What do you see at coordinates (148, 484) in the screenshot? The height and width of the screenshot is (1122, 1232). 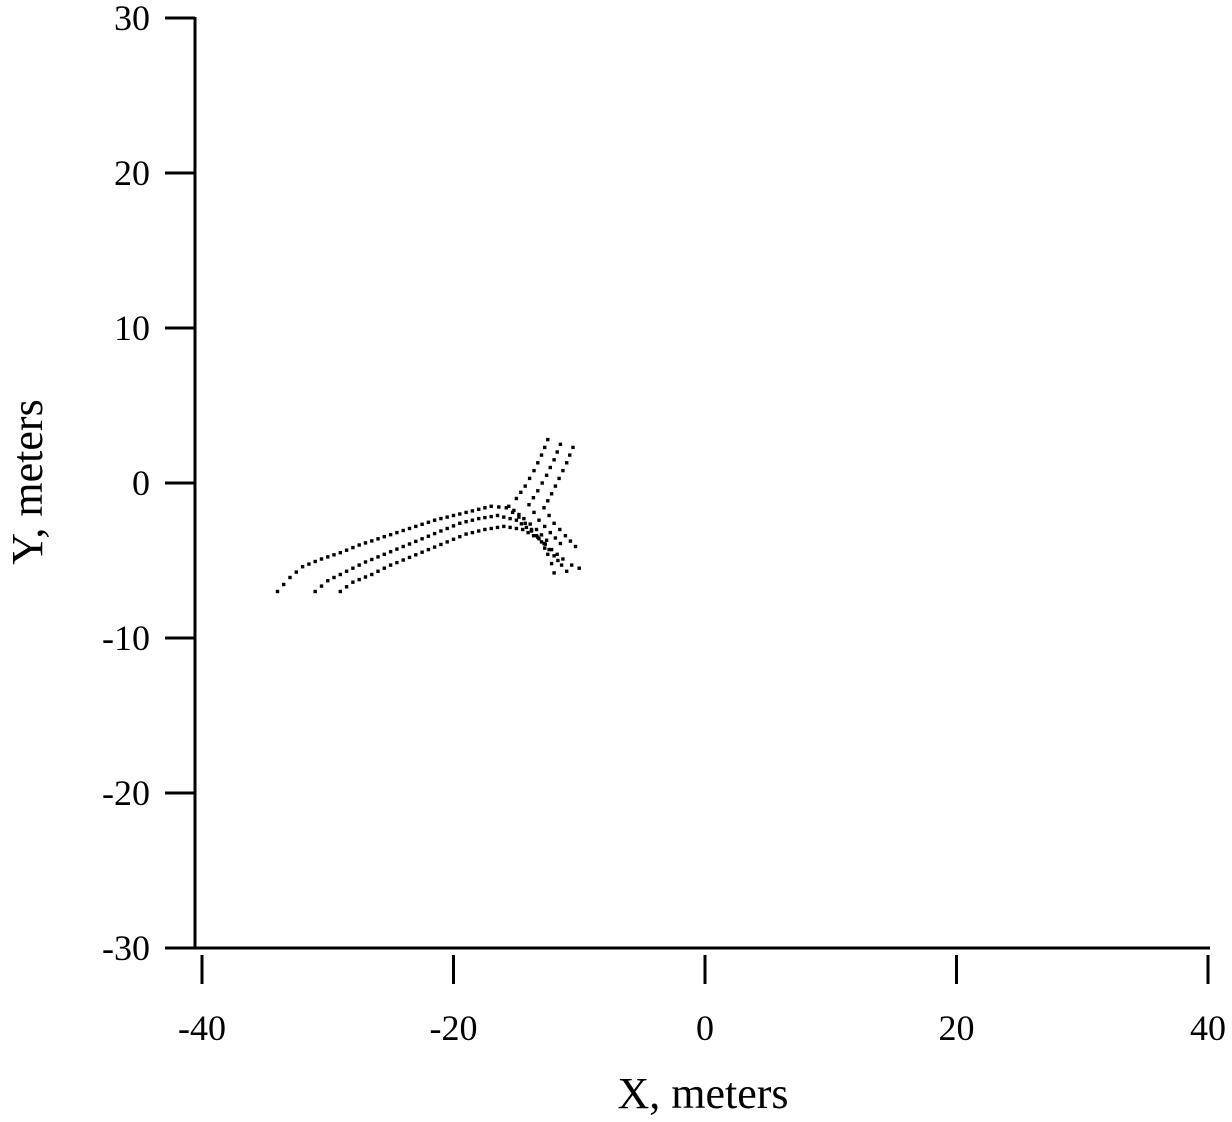 I see `y-ticks: -30 -20 -10 0 10 20 30` at bounding box center [148, 484].